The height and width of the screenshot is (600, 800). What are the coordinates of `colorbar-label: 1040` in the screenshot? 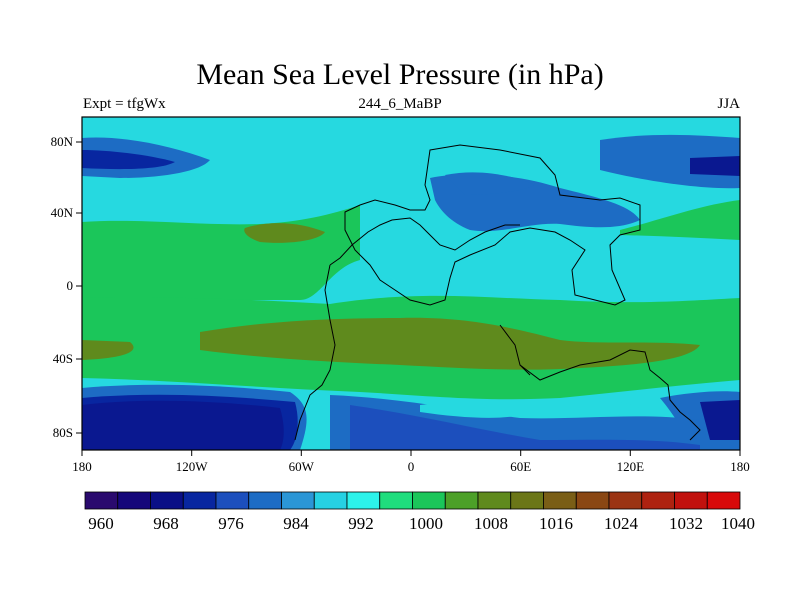 It's located at (738, 523).